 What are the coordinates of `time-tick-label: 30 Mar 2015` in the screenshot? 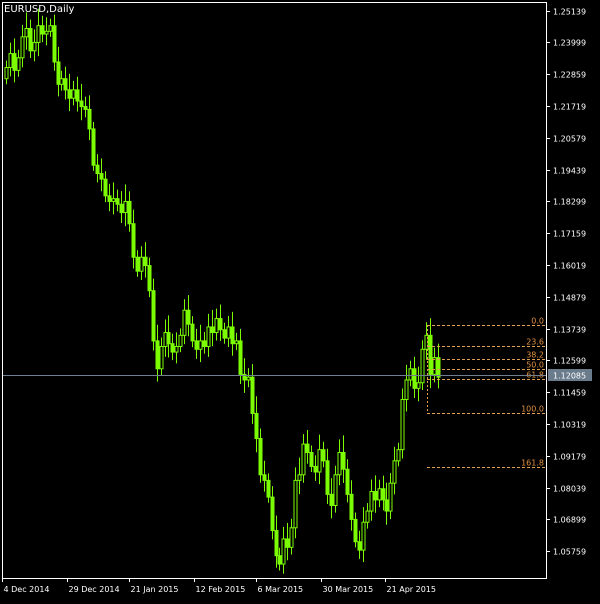 It's located at (348, 589).